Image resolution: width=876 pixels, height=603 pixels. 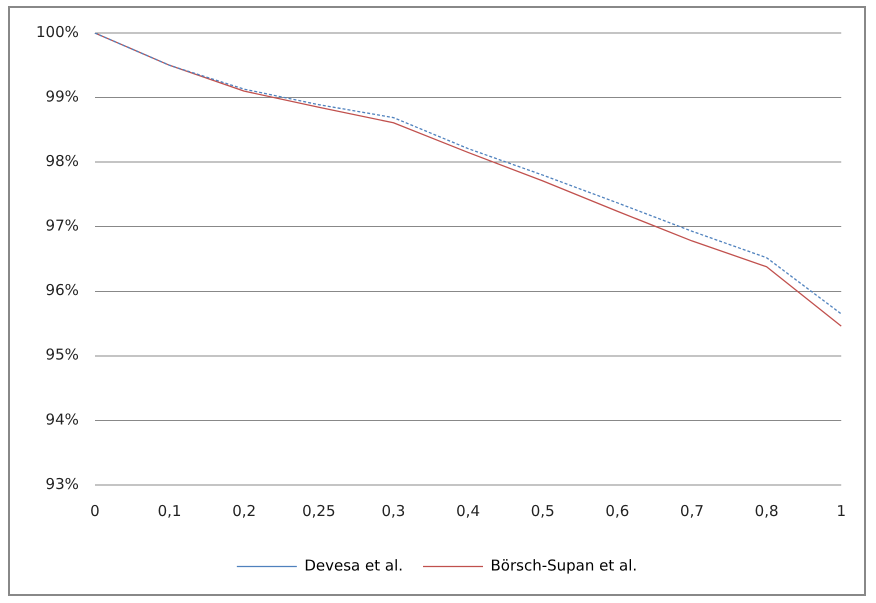 What do you see at coordinates (354, 565) in the screenshot?
I see `legend-label: Devesa et al.` at bounding box center [354, 565].